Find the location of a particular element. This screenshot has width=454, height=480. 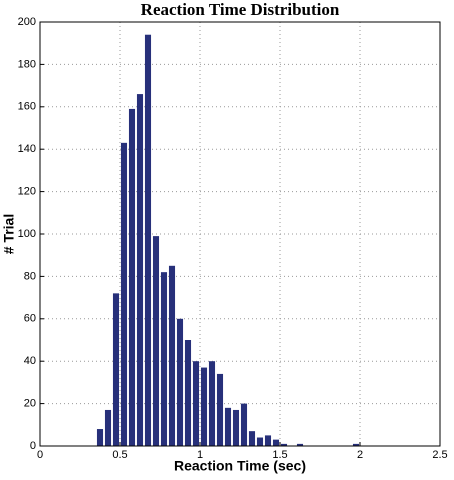

x-tick-label: 0.5 is located at coordinates (119, 455).